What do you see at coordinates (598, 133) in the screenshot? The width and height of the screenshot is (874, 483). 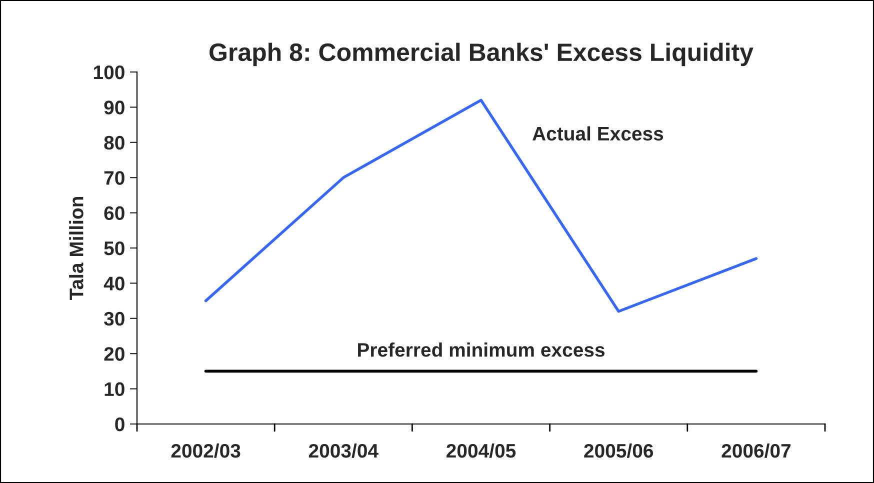 I see `series-label: Actual Excess` at bounding box center [598, 133].